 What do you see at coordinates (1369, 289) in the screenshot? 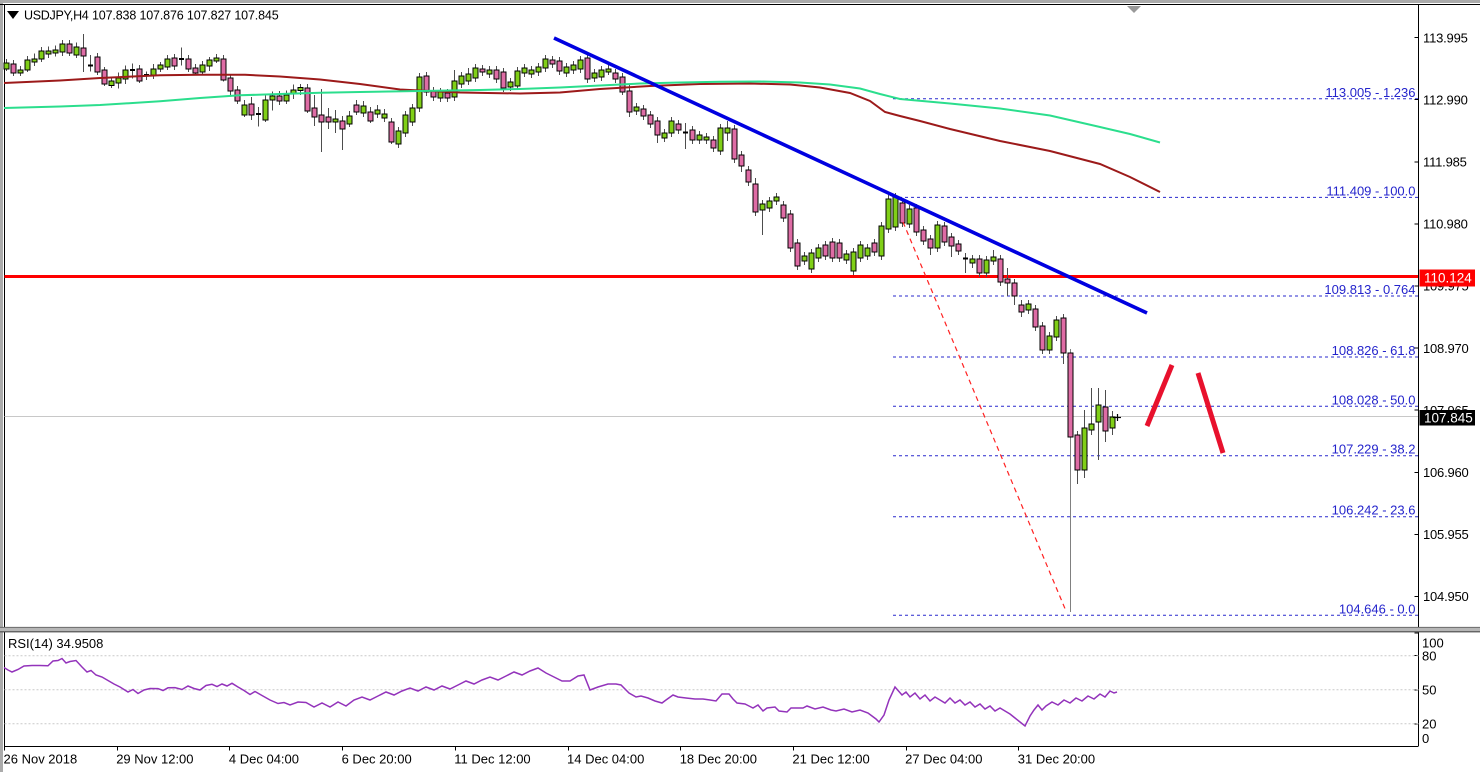
I see `svg-text: 109.813 - 0.764` at bounding box center [1369, 289].